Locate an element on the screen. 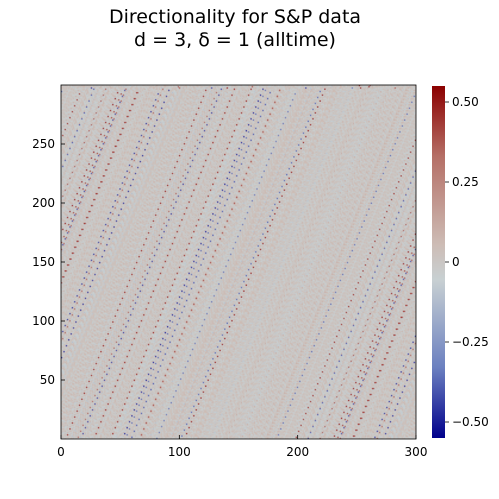 This screenshot has height=499, width=499. colorbar-ticks: −0.50 −0.25 0 0.25 0.50 is located at coordinates (467, 262).